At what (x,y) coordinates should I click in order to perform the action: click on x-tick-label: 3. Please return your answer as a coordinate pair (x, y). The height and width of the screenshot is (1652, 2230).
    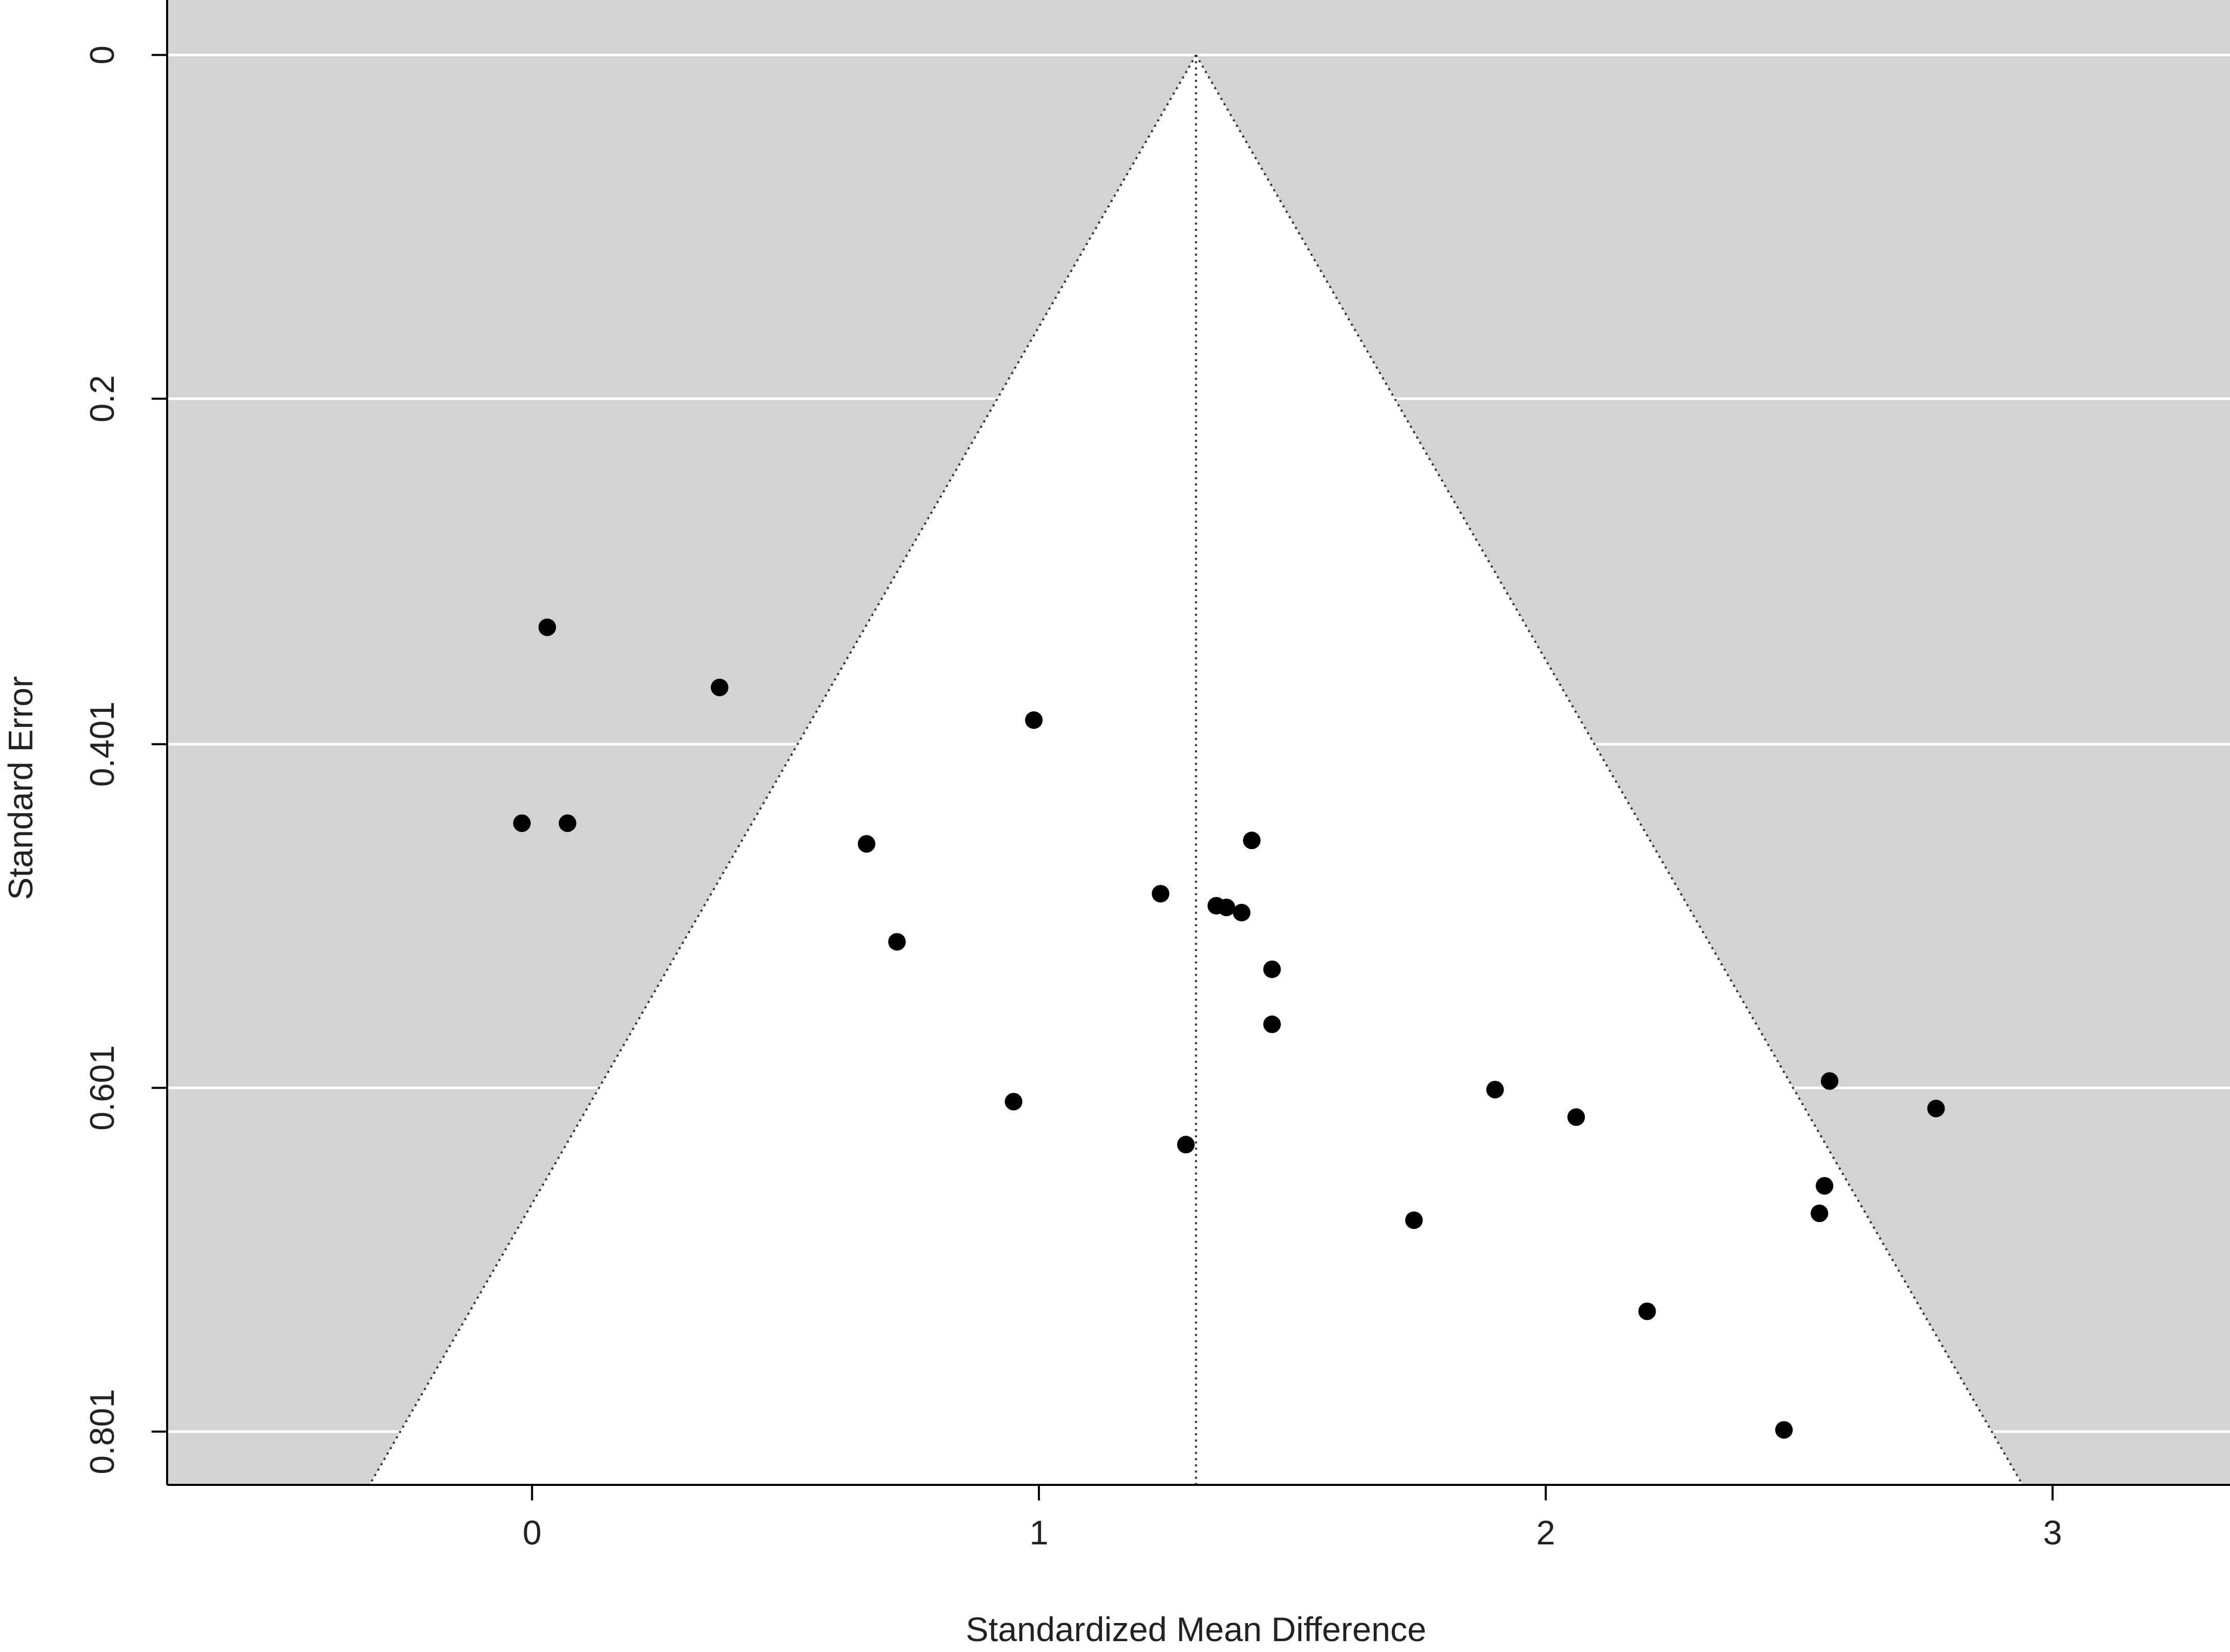
    Looking at the image, I should click on (2052, 1532).